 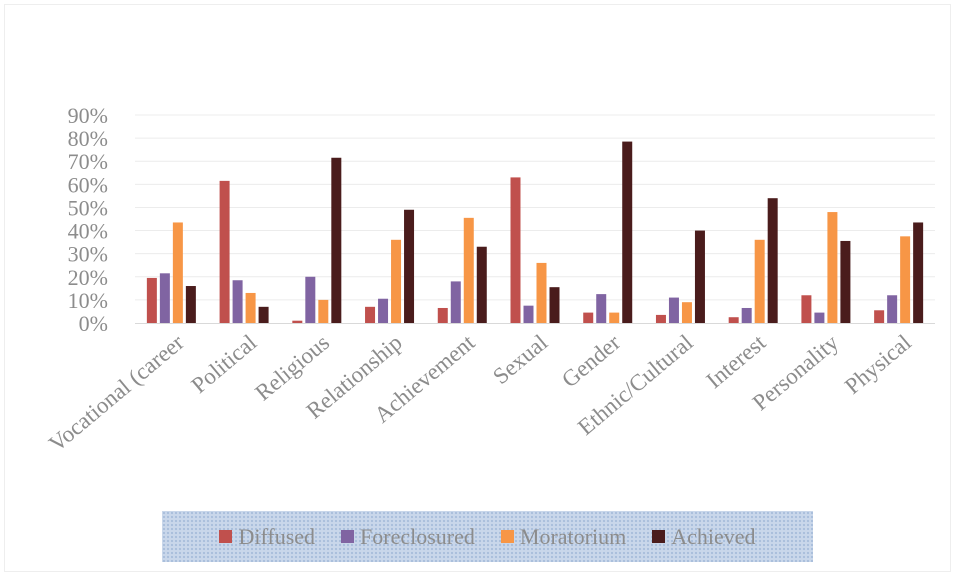 I want to click on x-category-label: Gender, so click(x=591, y=360).